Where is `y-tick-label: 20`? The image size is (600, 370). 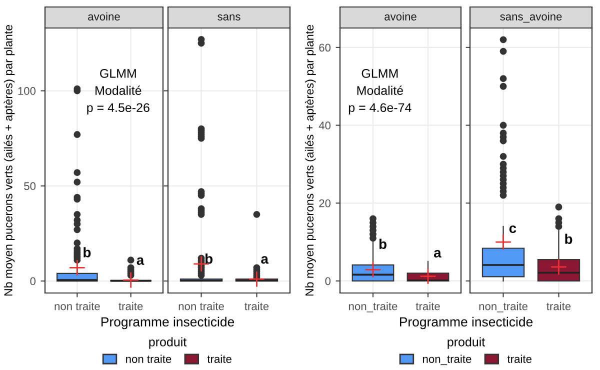
y-tick-label: 20 is located at coordinates (325, 203).